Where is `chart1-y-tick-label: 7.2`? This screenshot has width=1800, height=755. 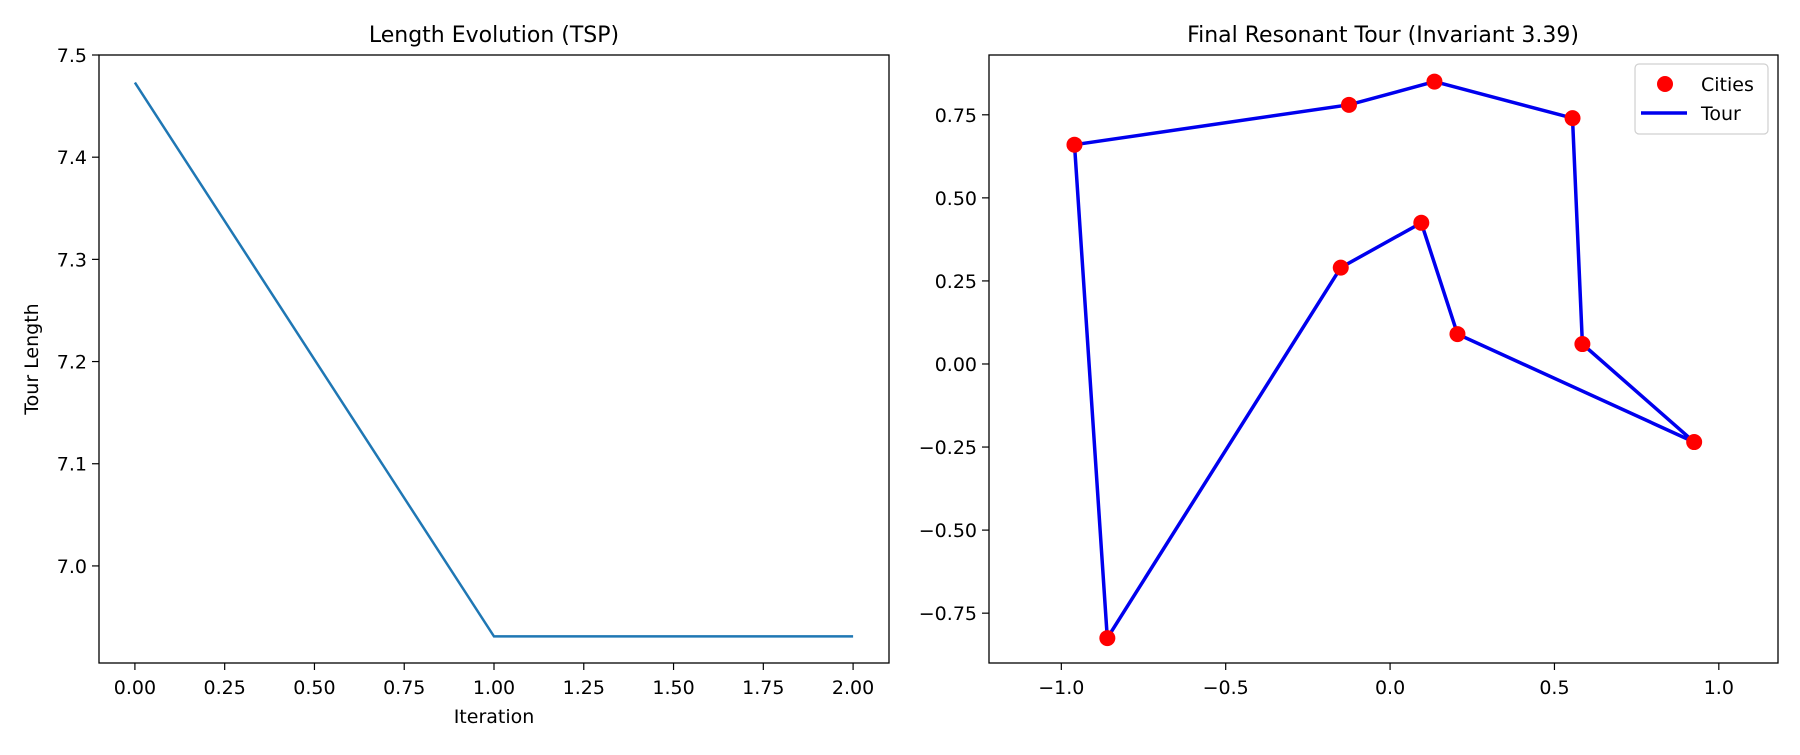 chart1-y-tick-label: 7.2 is located at coordinates (72, 363).